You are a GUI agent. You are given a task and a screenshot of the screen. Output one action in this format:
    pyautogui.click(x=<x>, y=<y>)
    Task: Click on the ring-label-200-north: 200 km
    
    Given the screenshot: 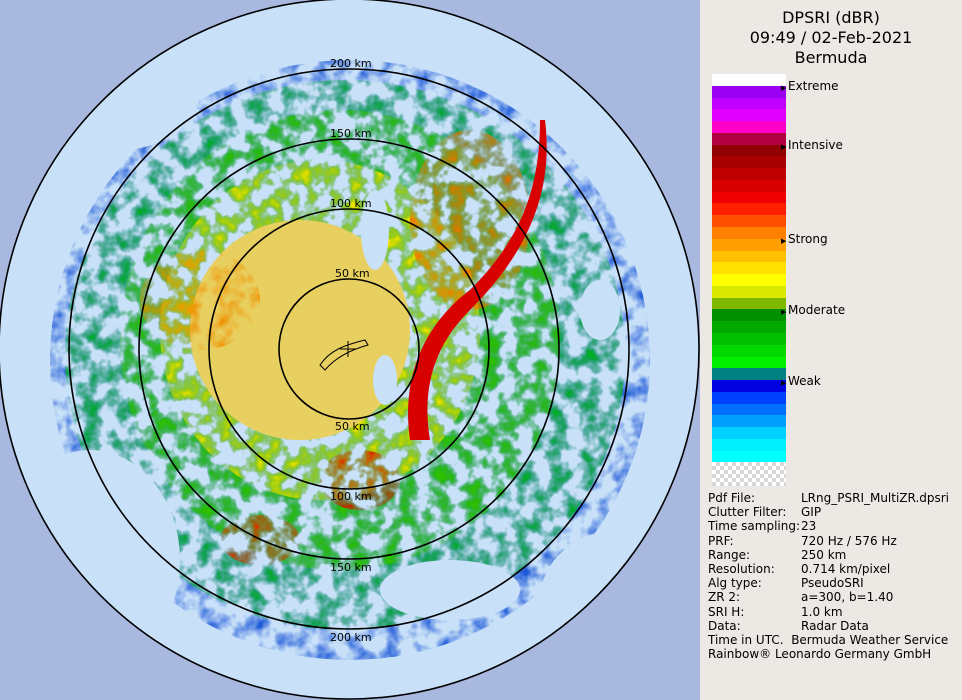 What is the action you would take?
    pyautogui.click(x=351, y=63)
    